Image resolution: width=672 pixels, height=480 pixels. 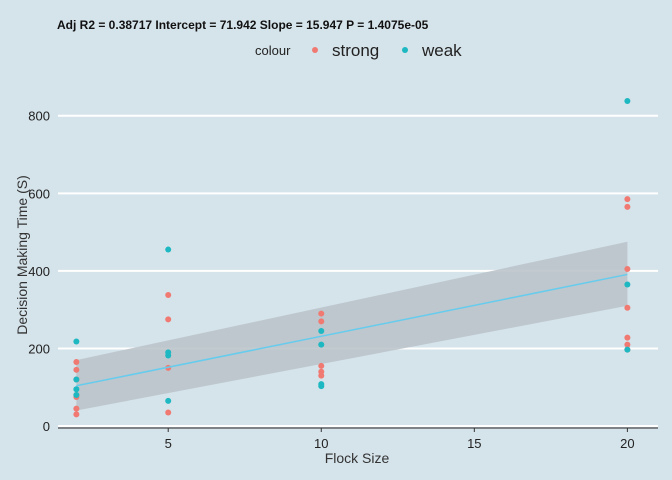 What do you see at coordinates (627, 443) in the screenshot?
I see `x-tick-label: 20` at bounding box center [627, 443].